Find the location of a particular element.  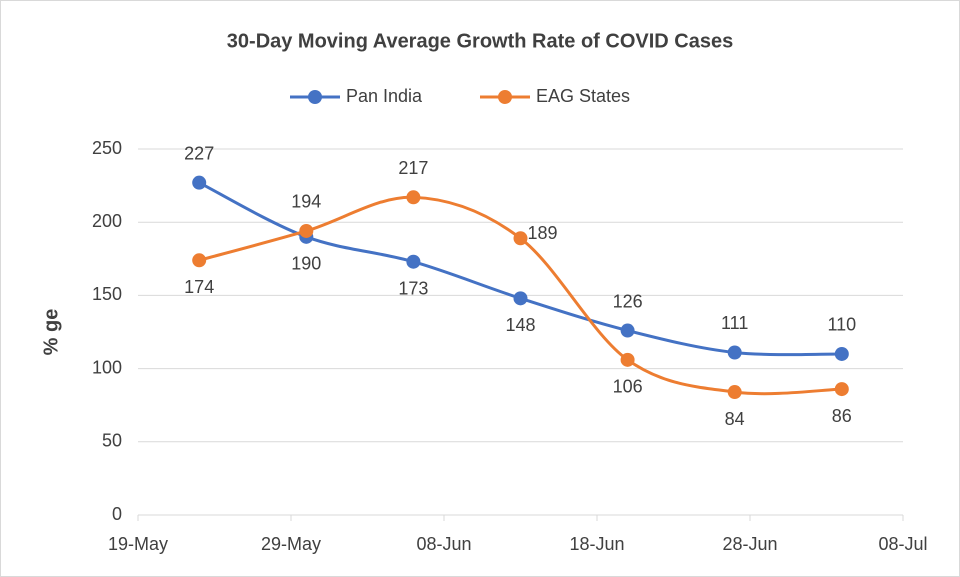

data-label: 194 is located at coordinates (306, 202).